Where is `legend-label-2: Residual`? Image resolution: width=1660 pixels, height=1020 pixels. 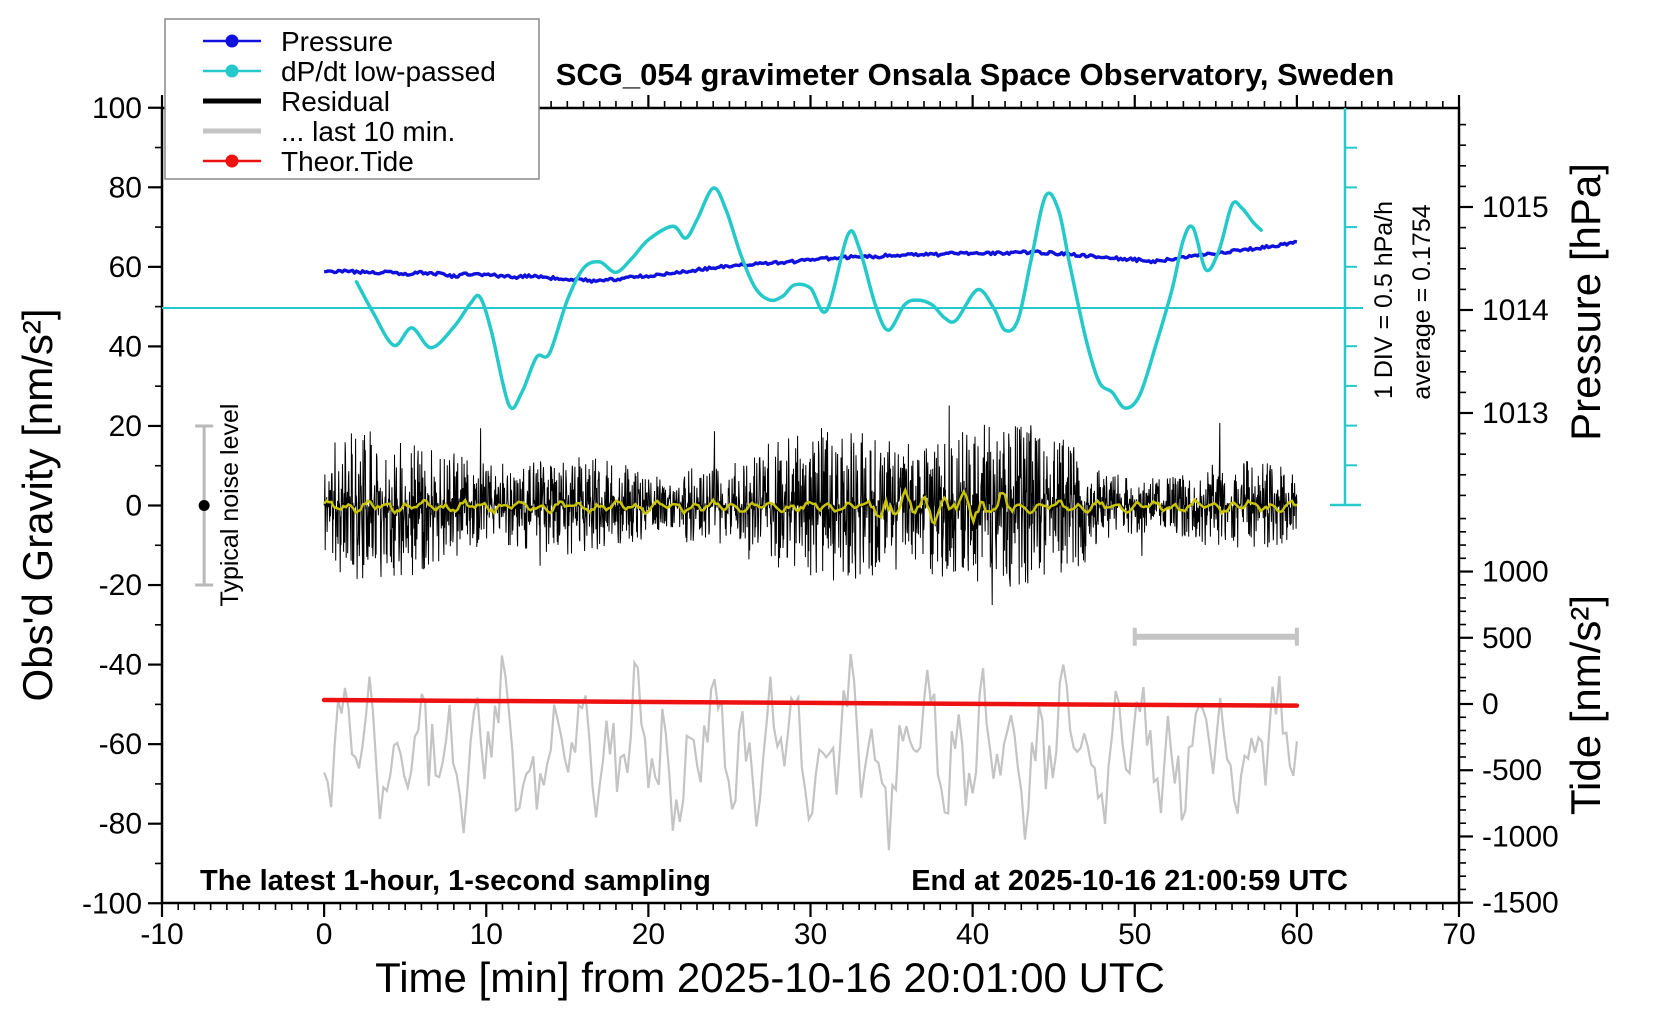
legend-label-2: Residual is located at coordinates (335, 101).